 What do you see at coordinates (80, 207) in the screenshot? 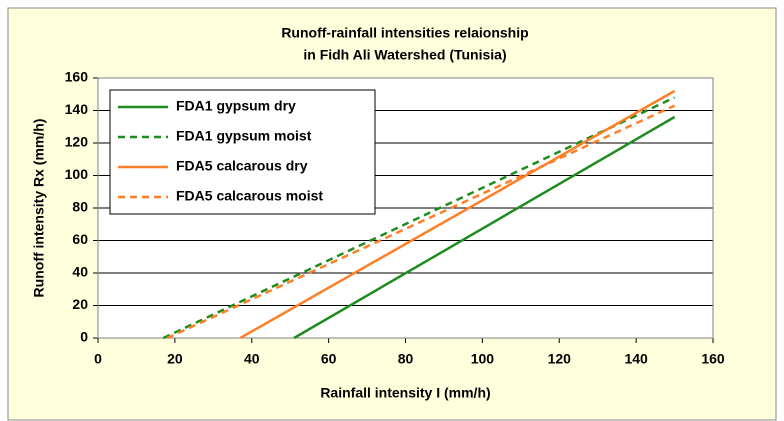
I see `y-tick-label: 80` at bounding box center [80, 207].